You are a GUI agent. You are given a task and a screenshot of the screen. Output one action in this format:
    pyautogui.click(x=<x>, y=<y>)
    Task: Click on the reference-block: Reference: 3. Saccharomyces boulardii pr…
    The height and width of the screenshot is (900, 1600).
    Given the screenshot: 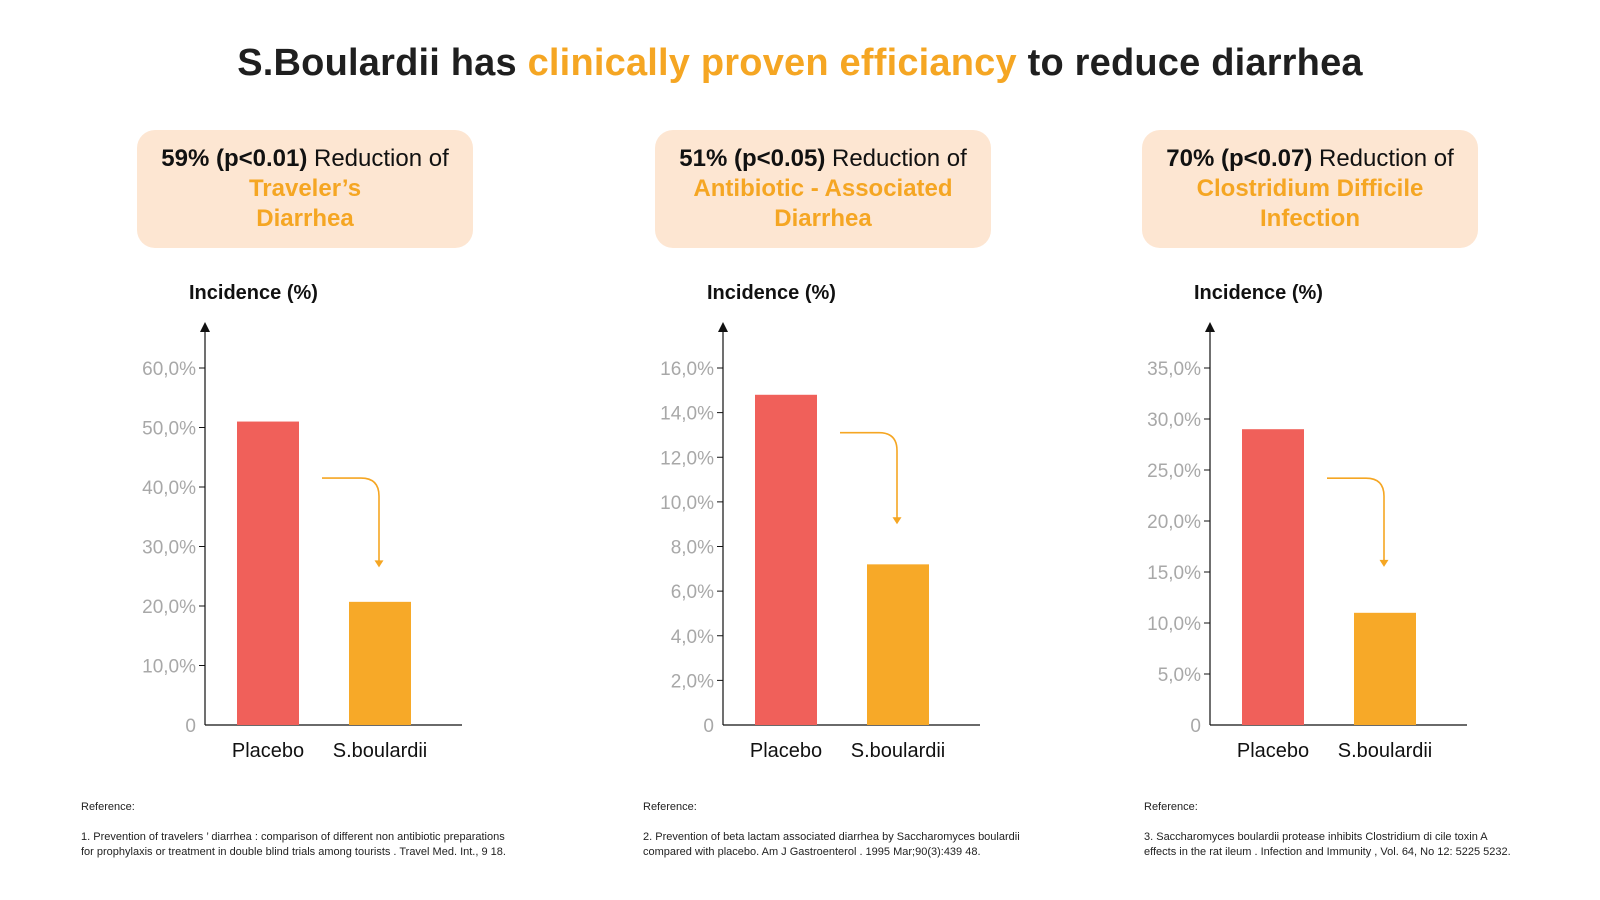 What is the action you would take?
    pyautogui.click(x=1372, y=830)
    